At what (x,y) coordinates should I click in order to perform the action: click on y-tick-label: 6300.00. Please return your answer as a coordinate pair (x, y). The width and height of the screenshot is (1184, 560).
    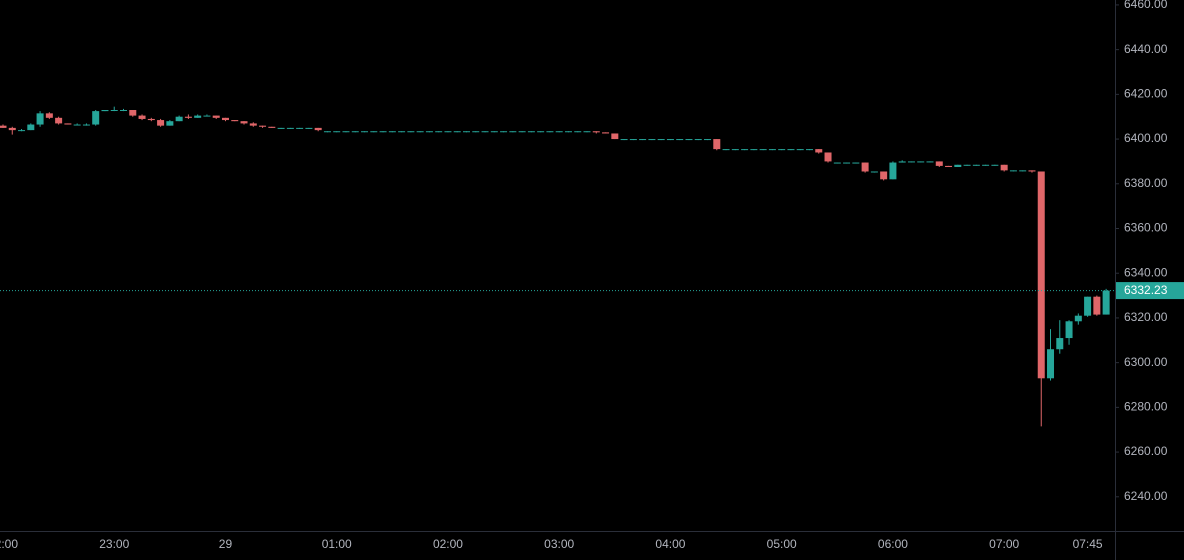
    Looking at the image, I should click on (1146, 362).